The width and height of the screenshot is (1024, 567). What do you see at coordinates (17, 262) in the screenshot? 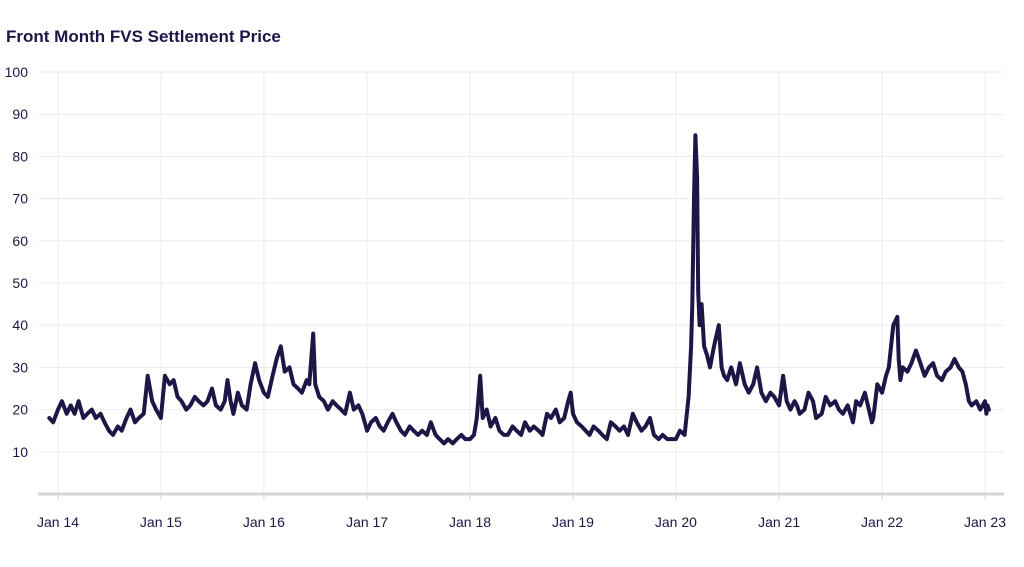
I see `y-axis-tick-labels: 10 20 30 40 50 60 70 80 90 100` at bounding box center [17, 262].